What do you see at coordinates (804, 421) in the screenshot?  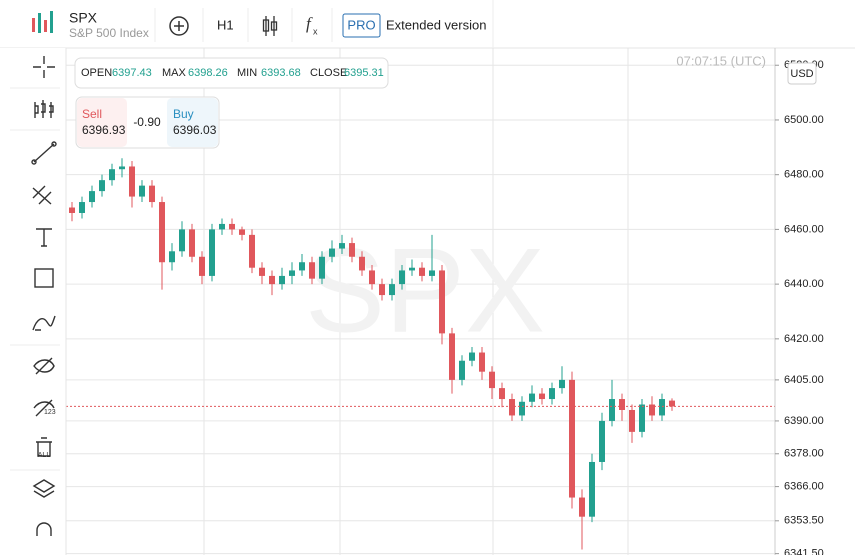 I see `y-tick-label: 6390.00` at bounding box center [804, 421].